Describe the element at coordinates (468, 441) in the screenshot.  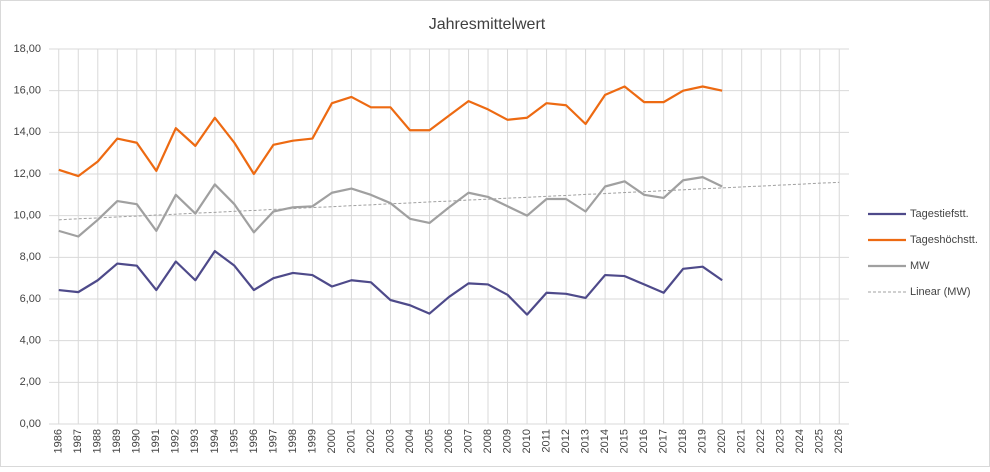
I see `x-tick-label: 2007` at that location.